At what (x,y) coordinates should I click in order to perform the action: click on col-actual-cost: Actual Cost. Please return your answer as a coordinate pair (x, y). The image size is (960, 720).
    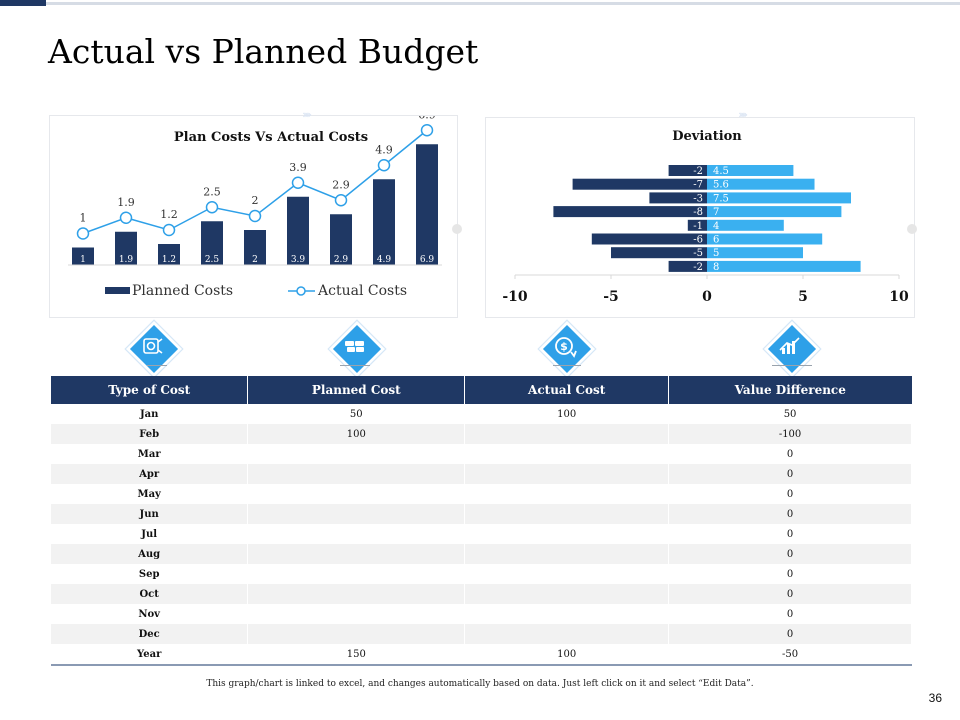
    Looking at the image, I should click on (567, 390).